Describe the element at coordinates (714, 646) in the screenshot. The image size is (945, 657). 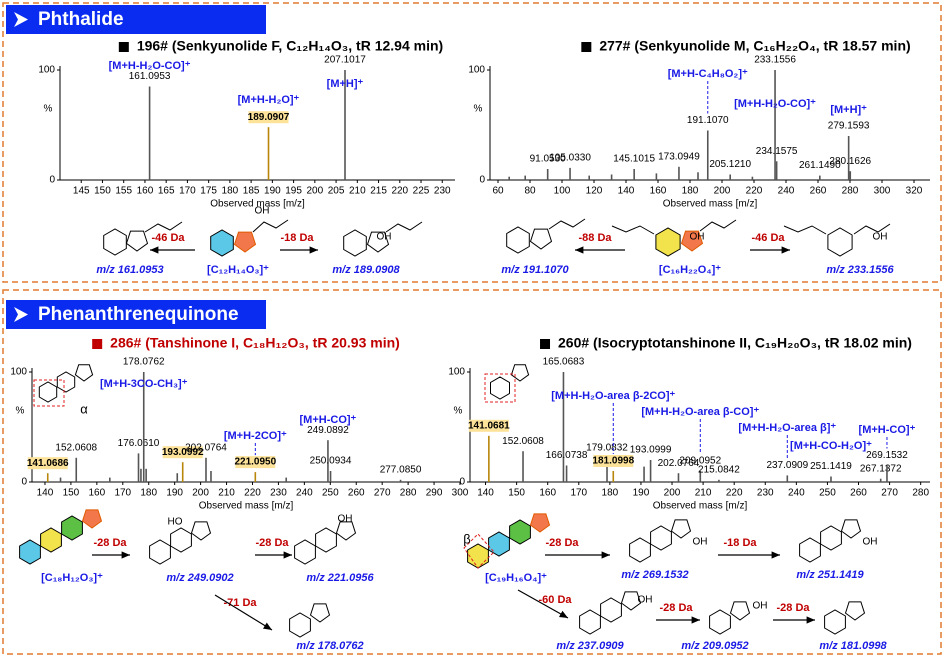
I see `fragment-mz: m/z 209.0952` at that location.